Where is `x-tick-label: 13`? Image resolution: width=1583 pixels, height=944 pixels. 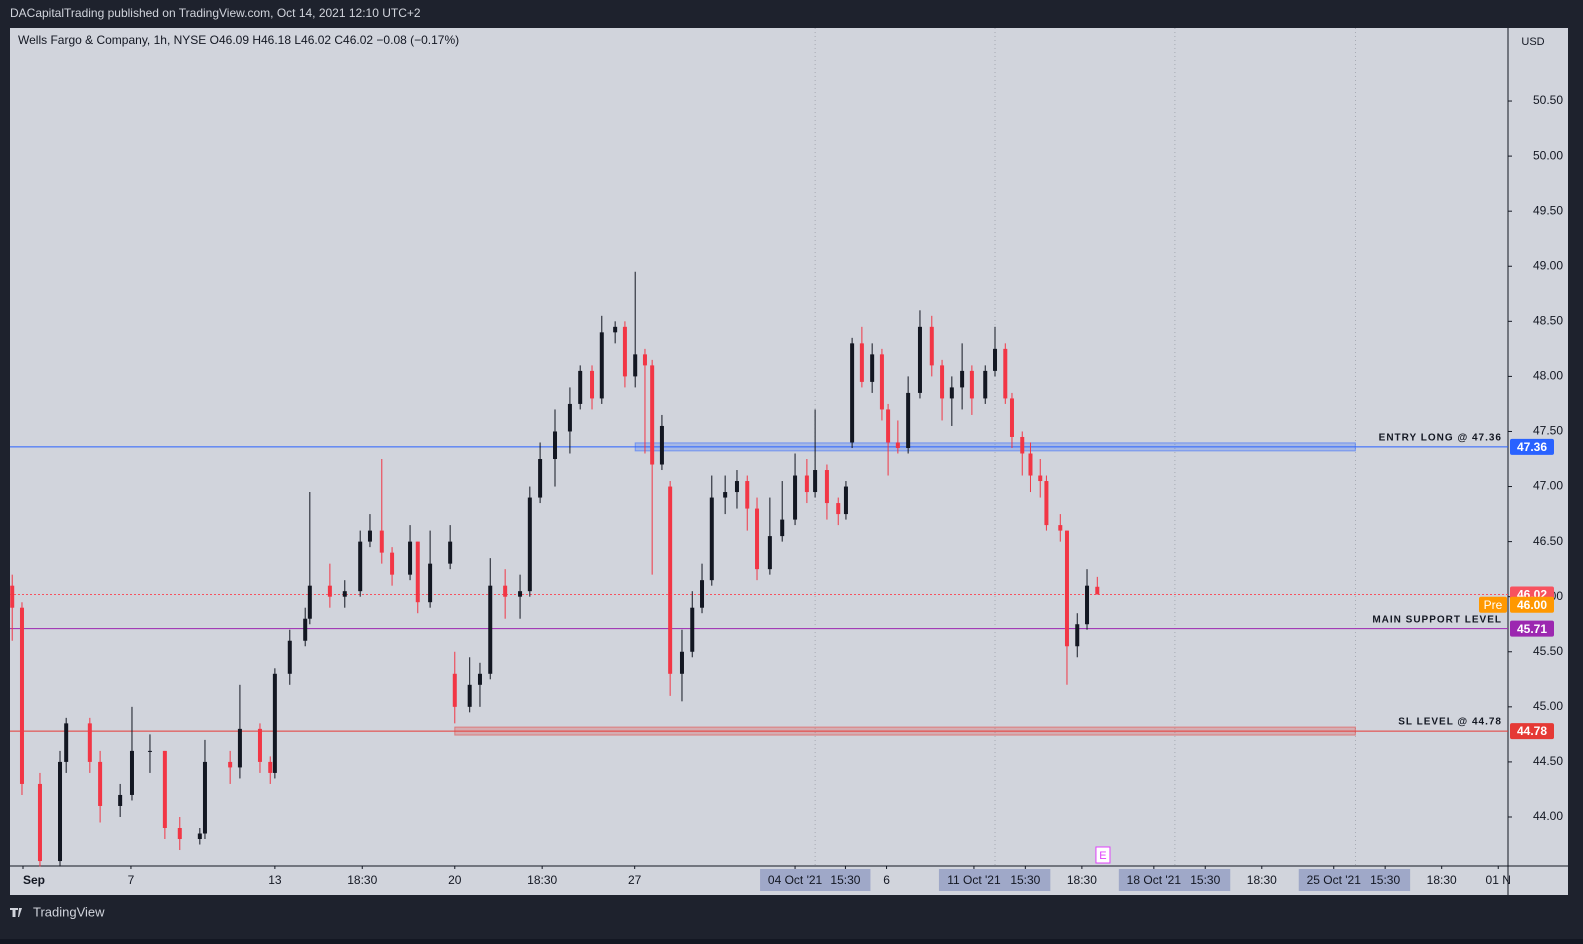 x-tick-label: 13 is located at coordinates (275, 880).